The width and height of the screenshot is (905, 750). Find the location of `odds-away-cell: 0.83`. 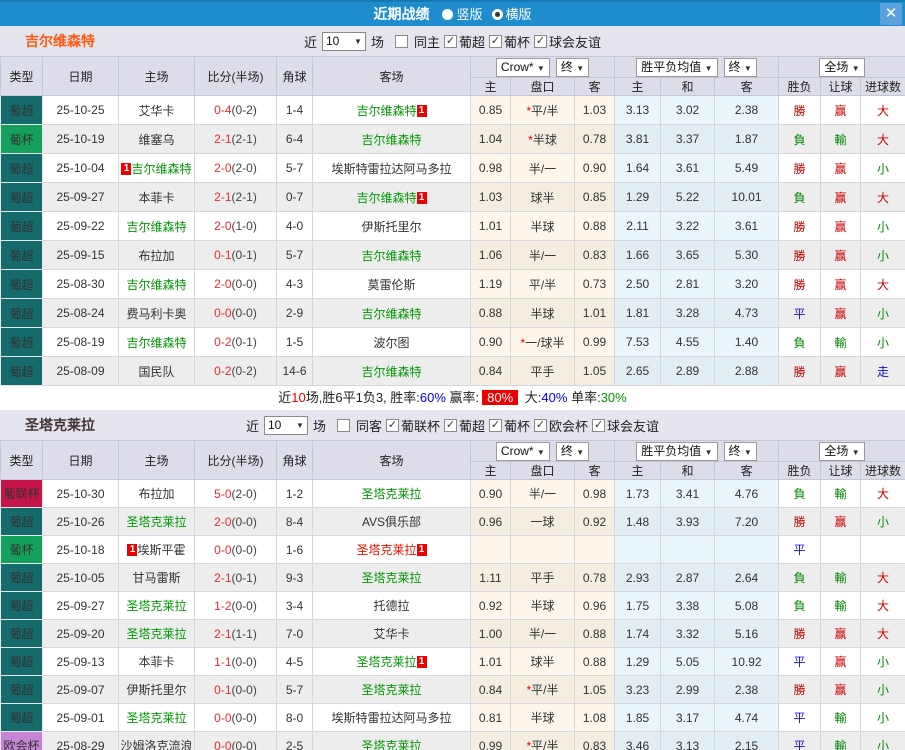

odds-away-cell: 0.83 is located at coordinates (594, 740).